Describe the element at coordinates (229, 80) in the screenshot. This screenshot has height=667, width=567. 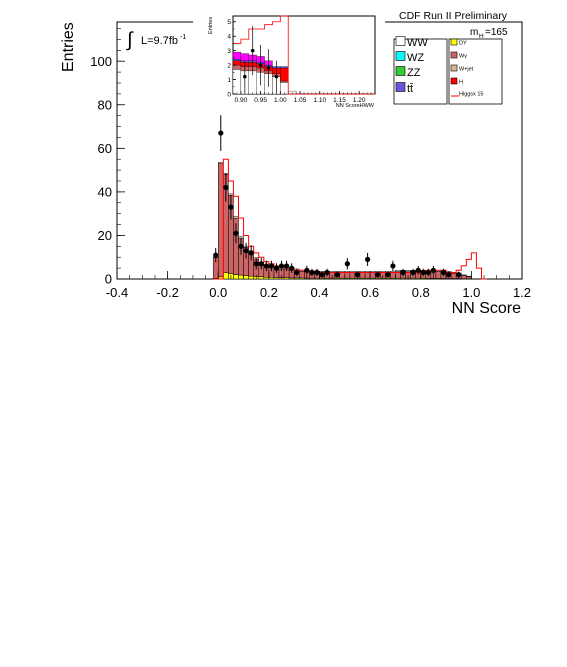
I see `y-tick-label-1: 1` at that location.